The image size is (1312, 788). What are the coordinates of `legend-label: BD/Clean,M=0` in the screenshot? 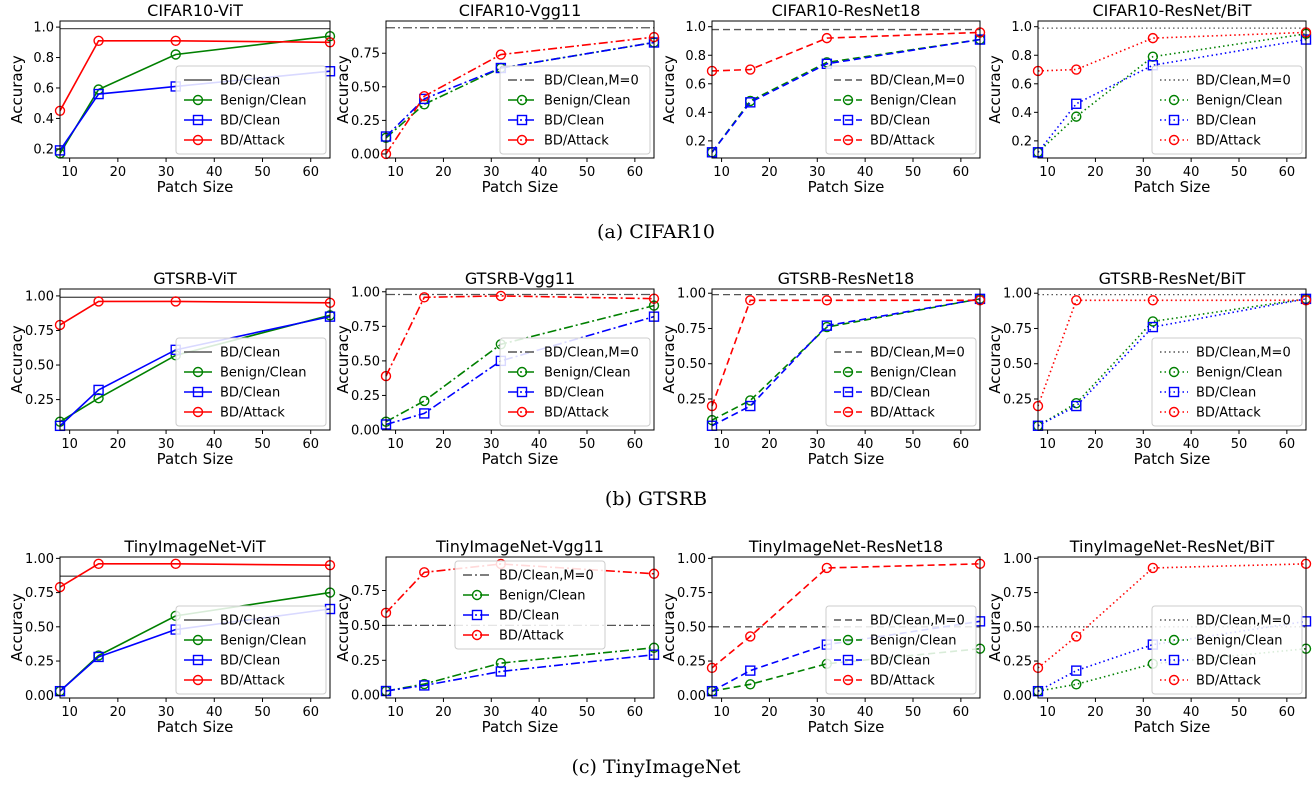 It's located at (546, 576).